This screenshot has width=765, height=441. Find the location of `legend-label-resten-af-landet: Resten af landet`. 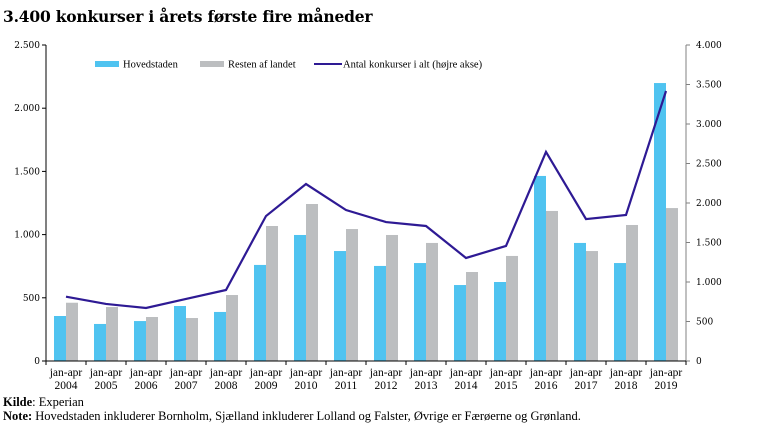

legend-label-resten-af-landet: Resten af landet is located at coordinates (262, 65).